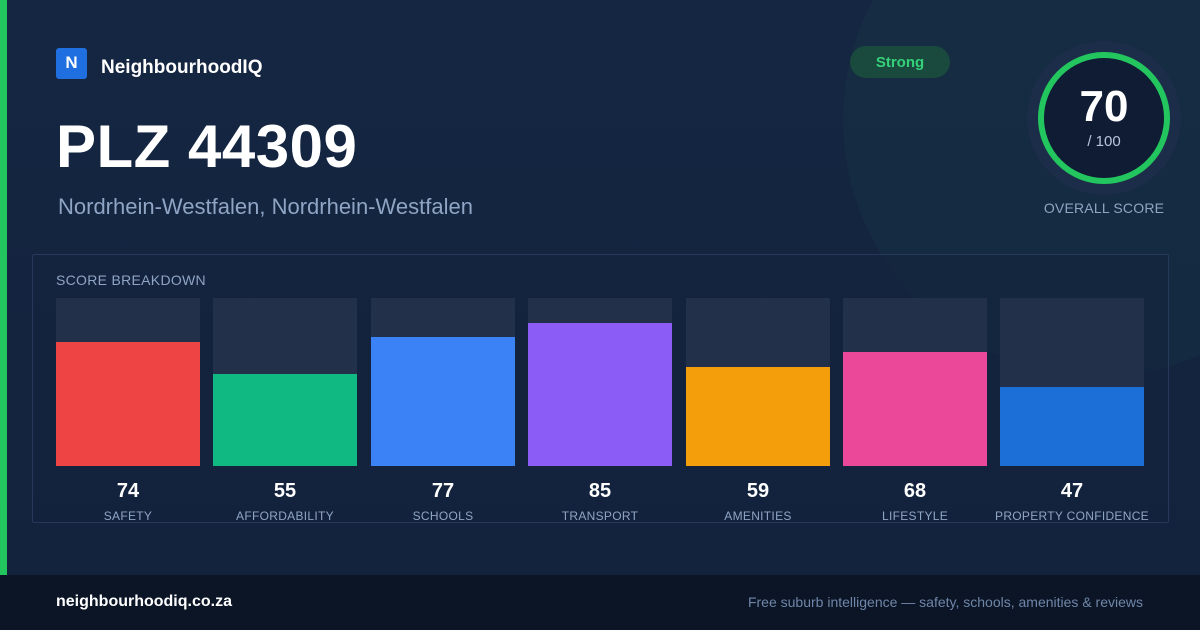 The height and width of the screenshot is (630, 1200). I want to click on overall-score-ring, so click(1104, 118).